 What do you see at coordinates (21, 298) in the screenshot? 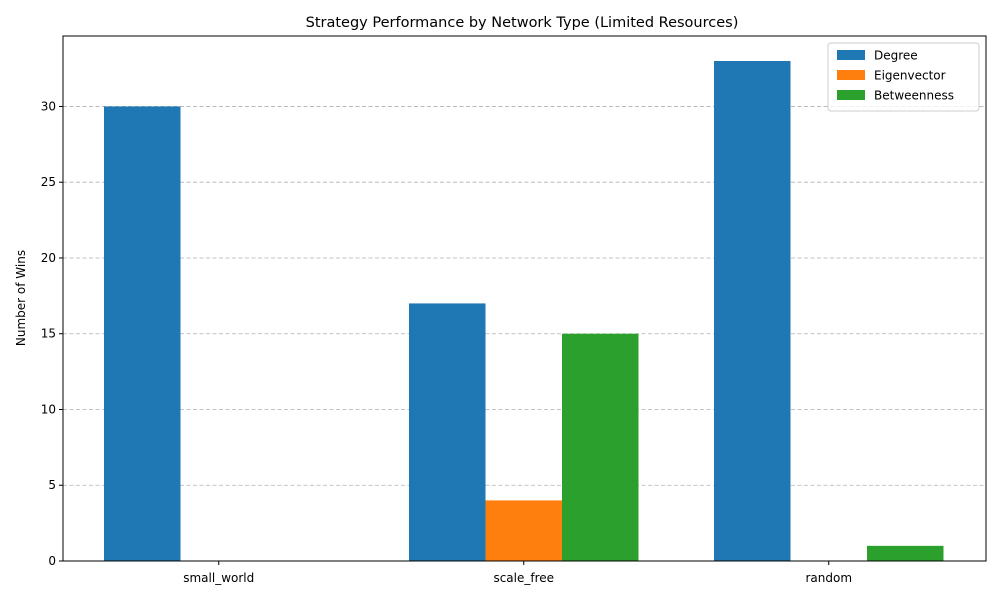
I see `y-axis-label: Number of Wins` at bounding box center [21, 298].